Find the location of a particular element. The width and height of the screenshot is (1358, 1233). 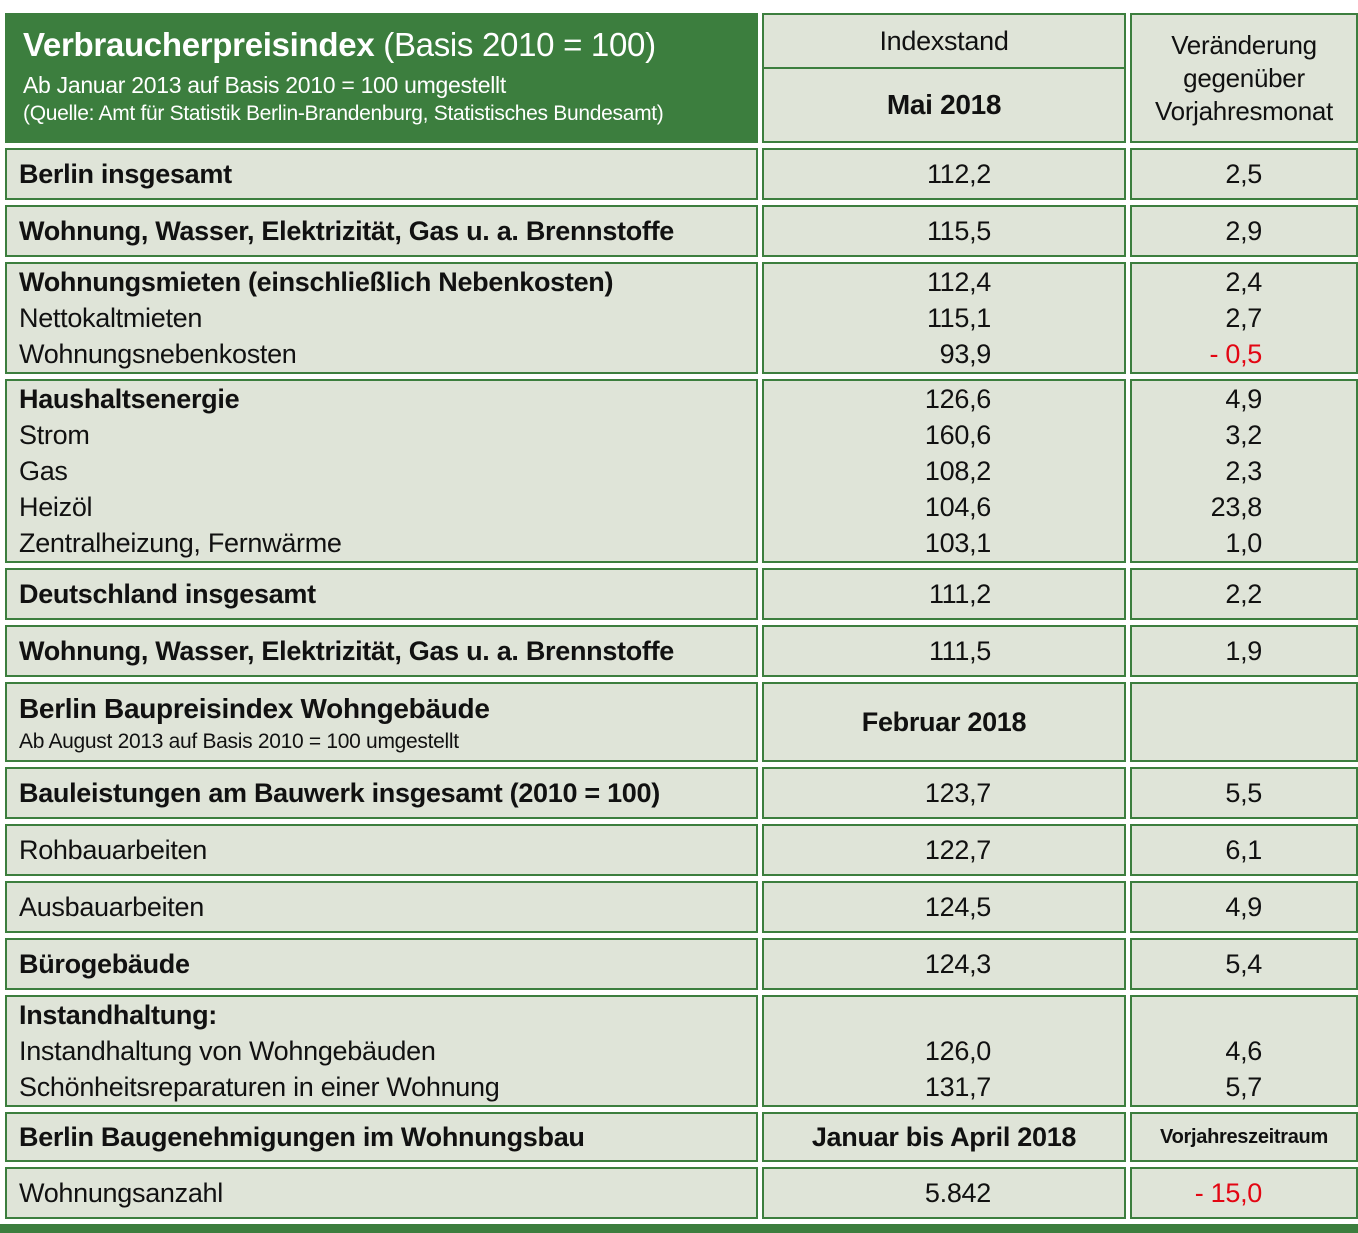

change-value: 2,5 is located at coordinates (1244, 174).